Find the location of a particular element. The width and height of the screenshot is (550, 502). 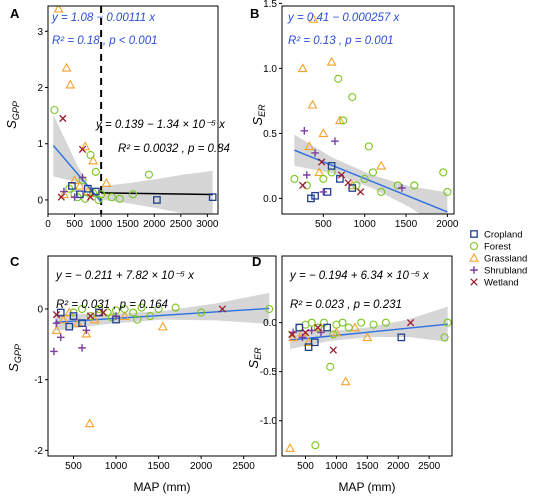

plot-frame is located at coordinates (133, 110).